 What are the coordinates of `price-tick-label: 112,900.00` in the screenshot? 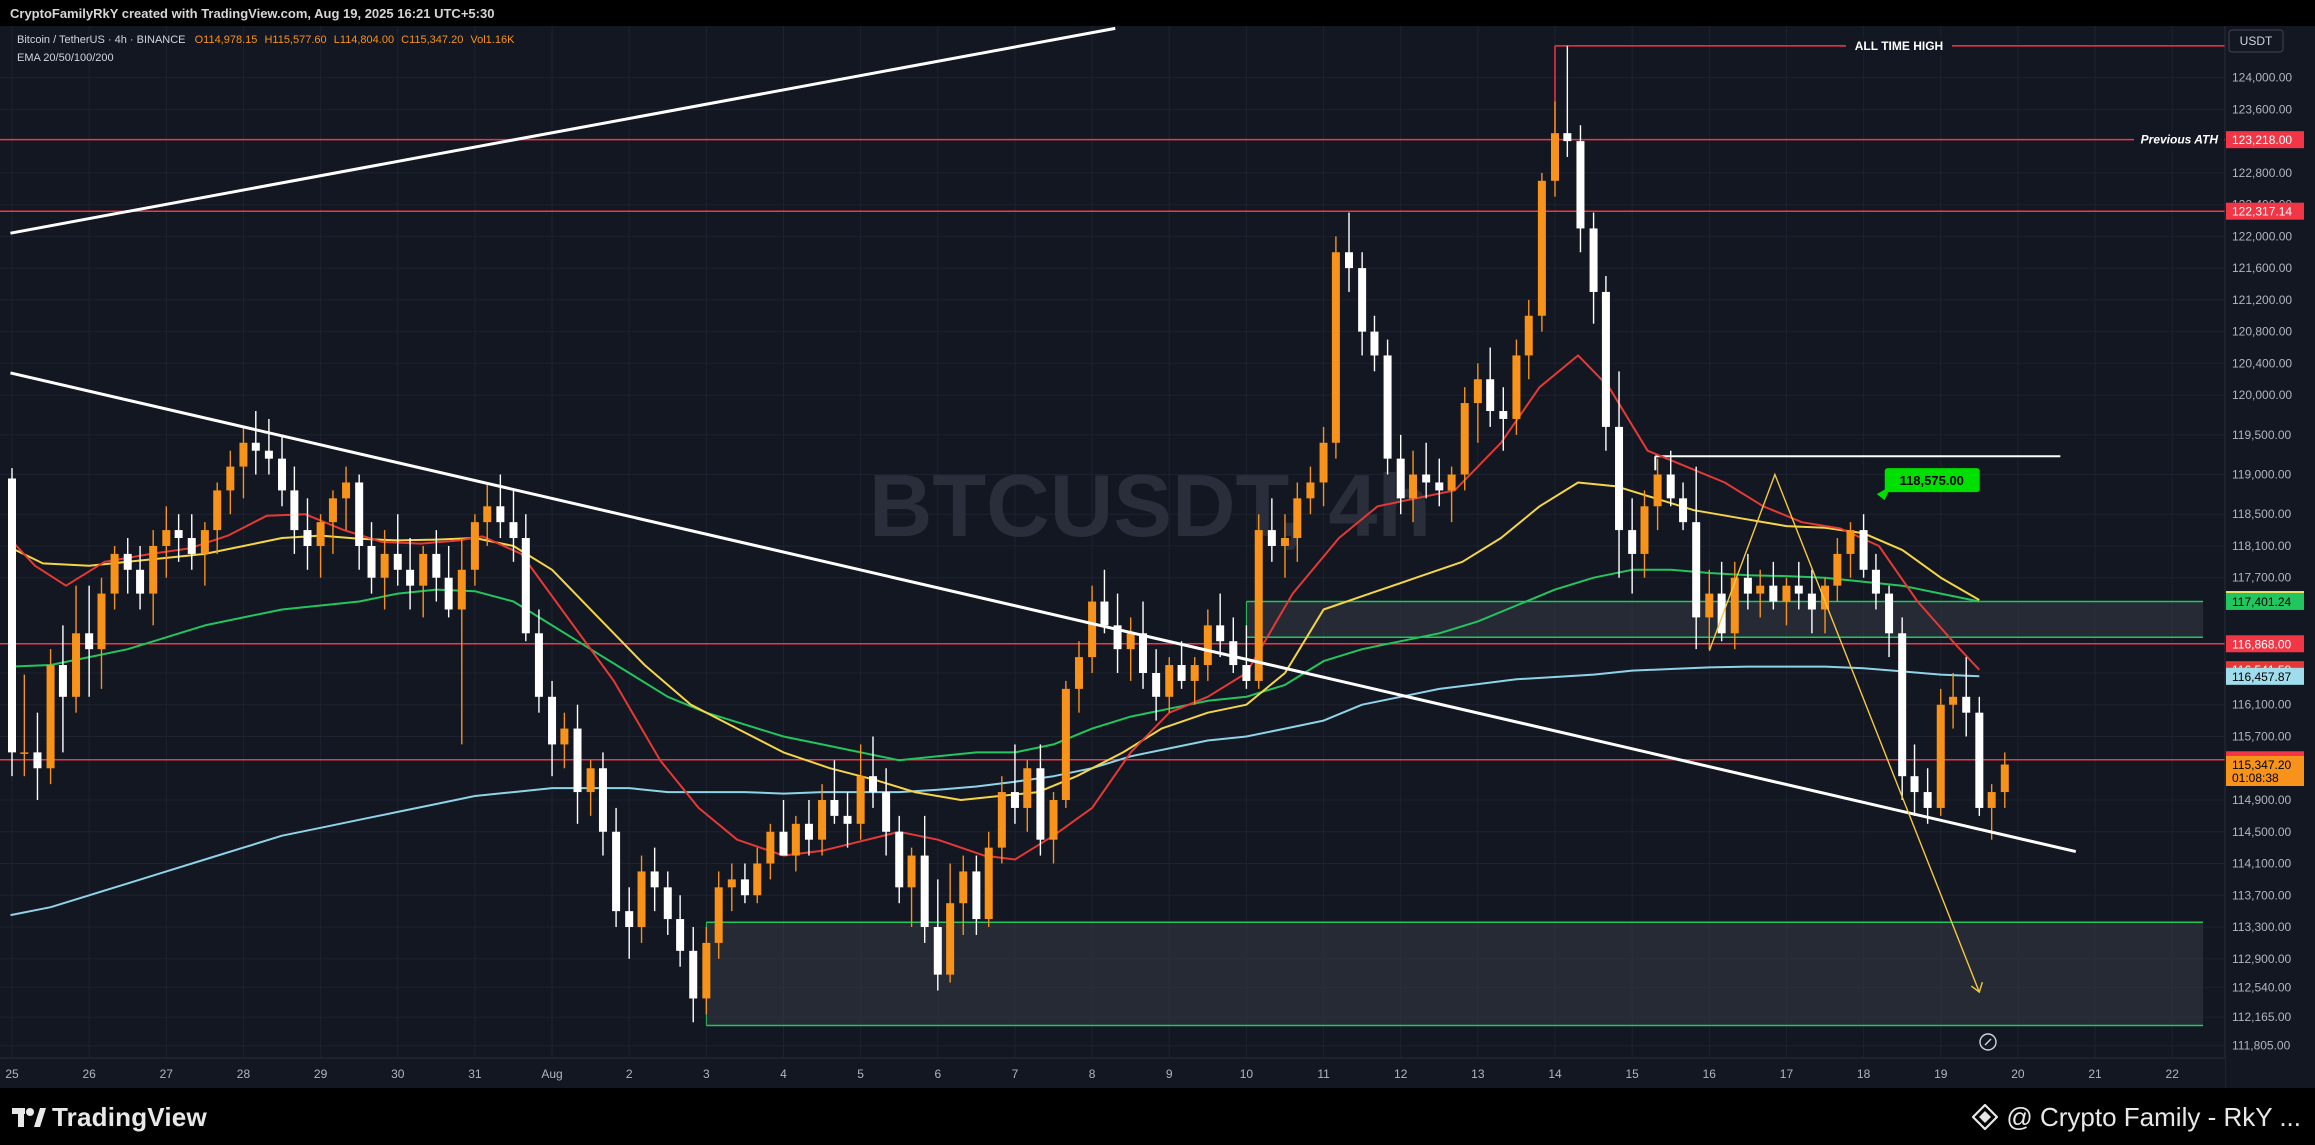 It's located at (2261, 959).